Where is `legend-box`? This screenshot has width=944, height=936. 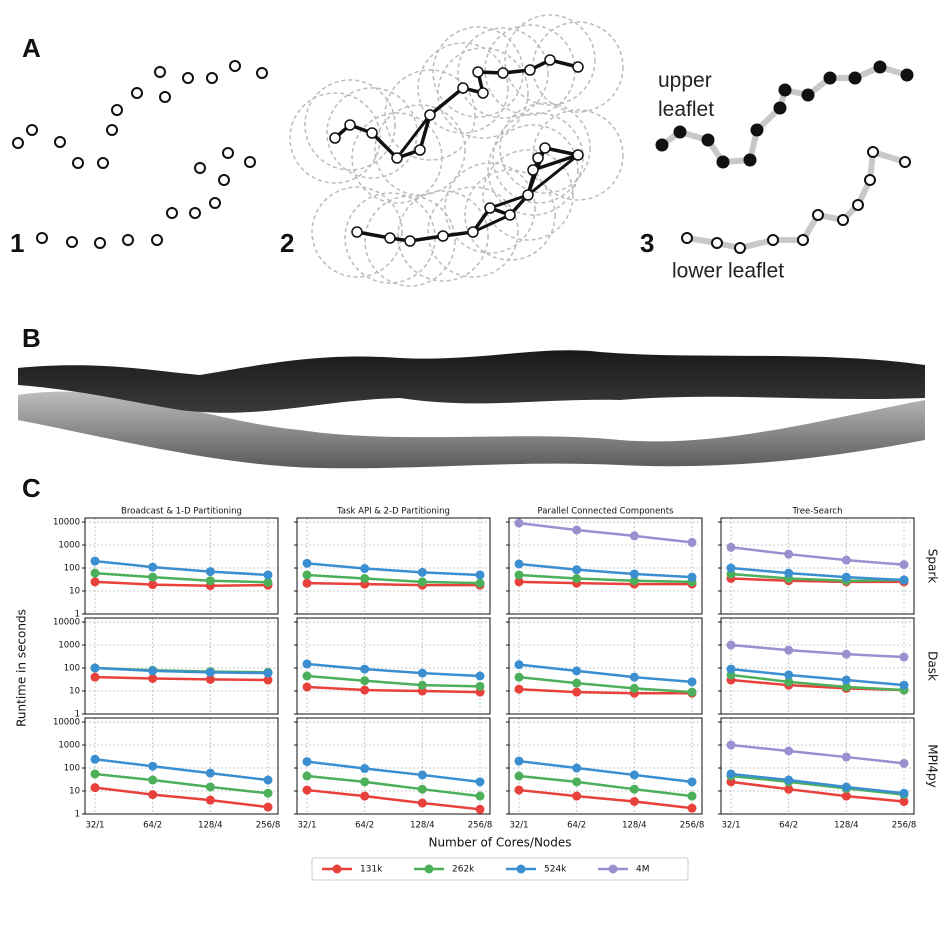 legend-box is located at coordinates (500, 869).